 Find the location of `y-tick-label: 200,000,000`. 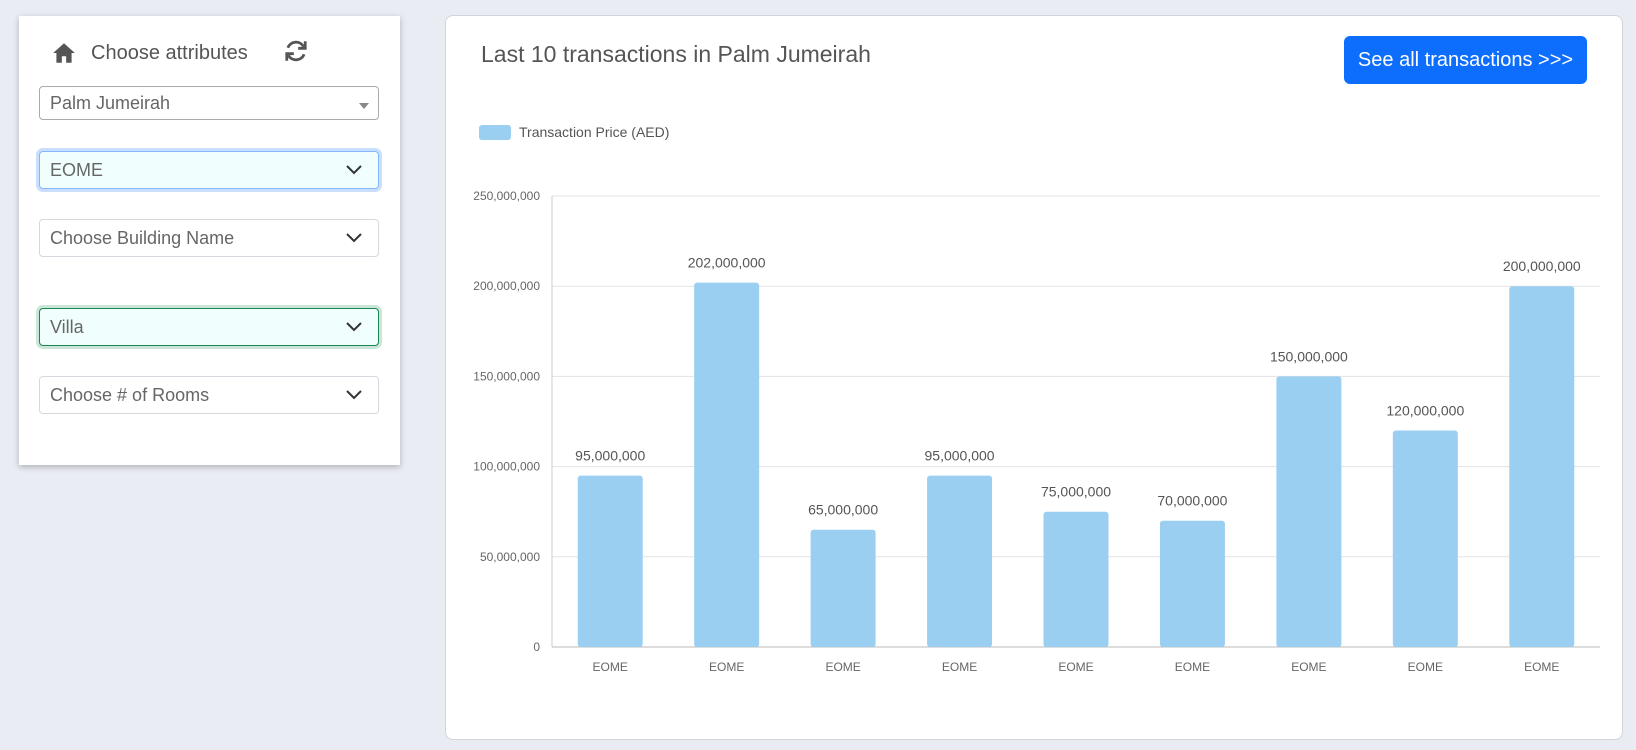

y-tick-label: 200,000,000 is located at coordinates (506, 286).